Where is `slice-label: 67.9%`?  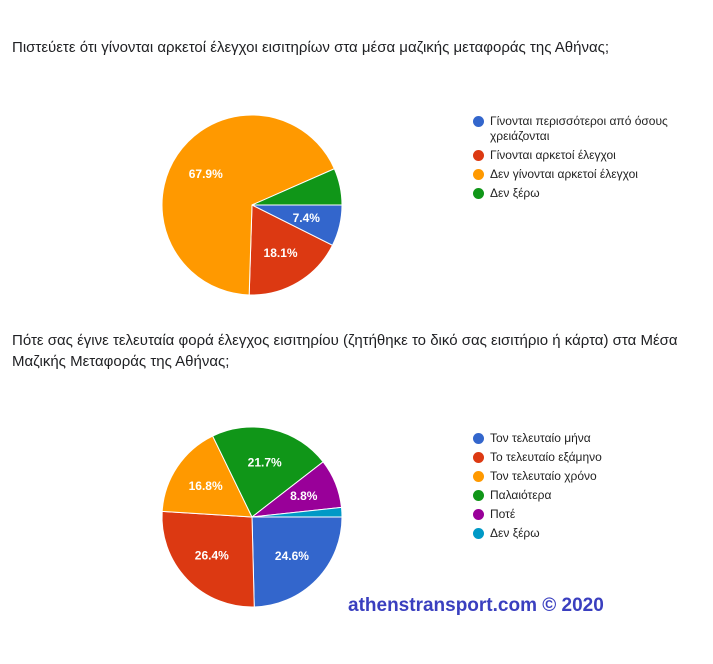 slice-label: 67.9% is located at coordinates (206, 174).